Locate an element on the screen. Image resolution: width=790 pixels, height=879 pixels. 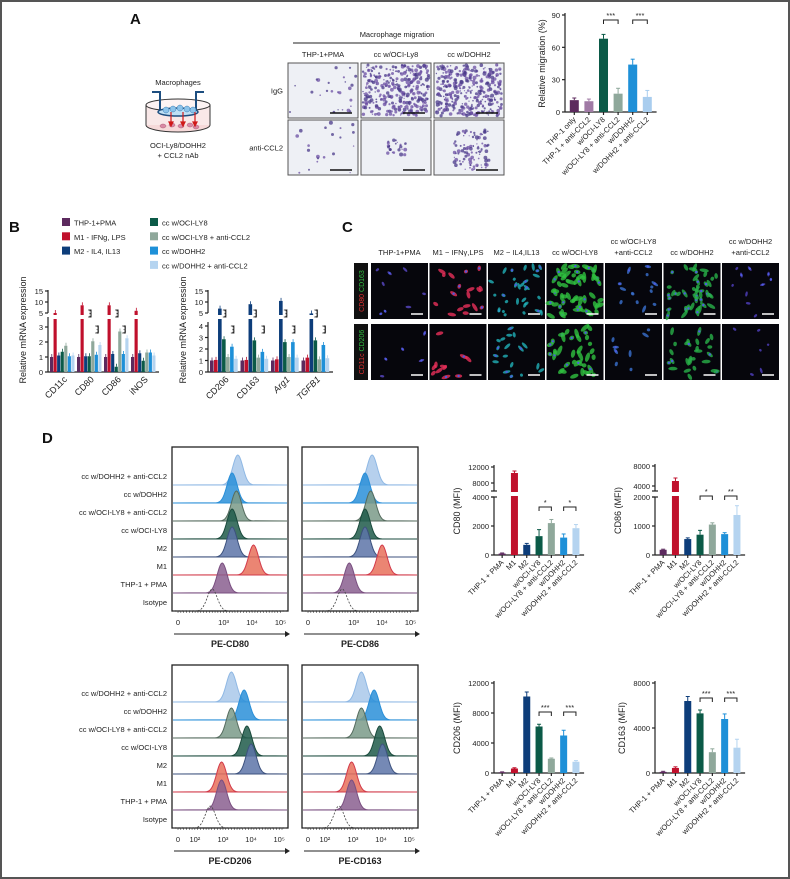
histogram-row-label: Isotype is located at coordinates (155, 602).